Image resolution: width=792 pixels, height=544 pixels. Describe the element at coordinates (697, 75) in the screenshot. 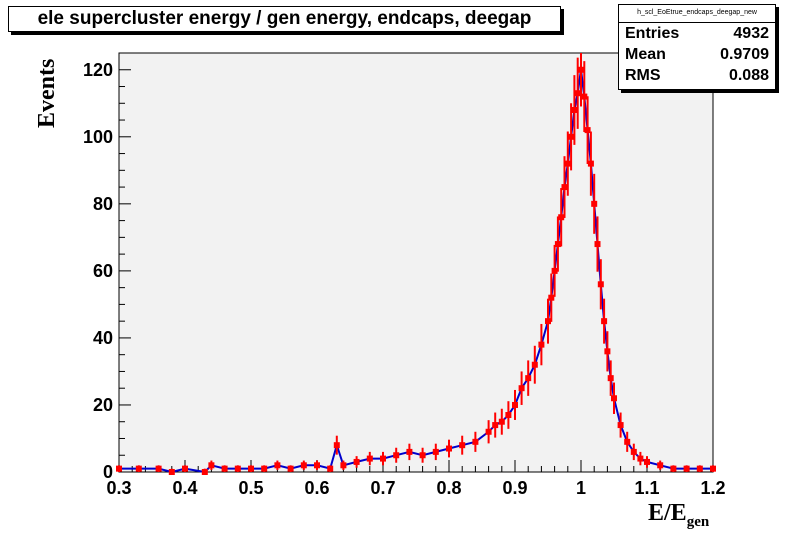

I see `stats-row-rms: RMS 0.088` at that location.